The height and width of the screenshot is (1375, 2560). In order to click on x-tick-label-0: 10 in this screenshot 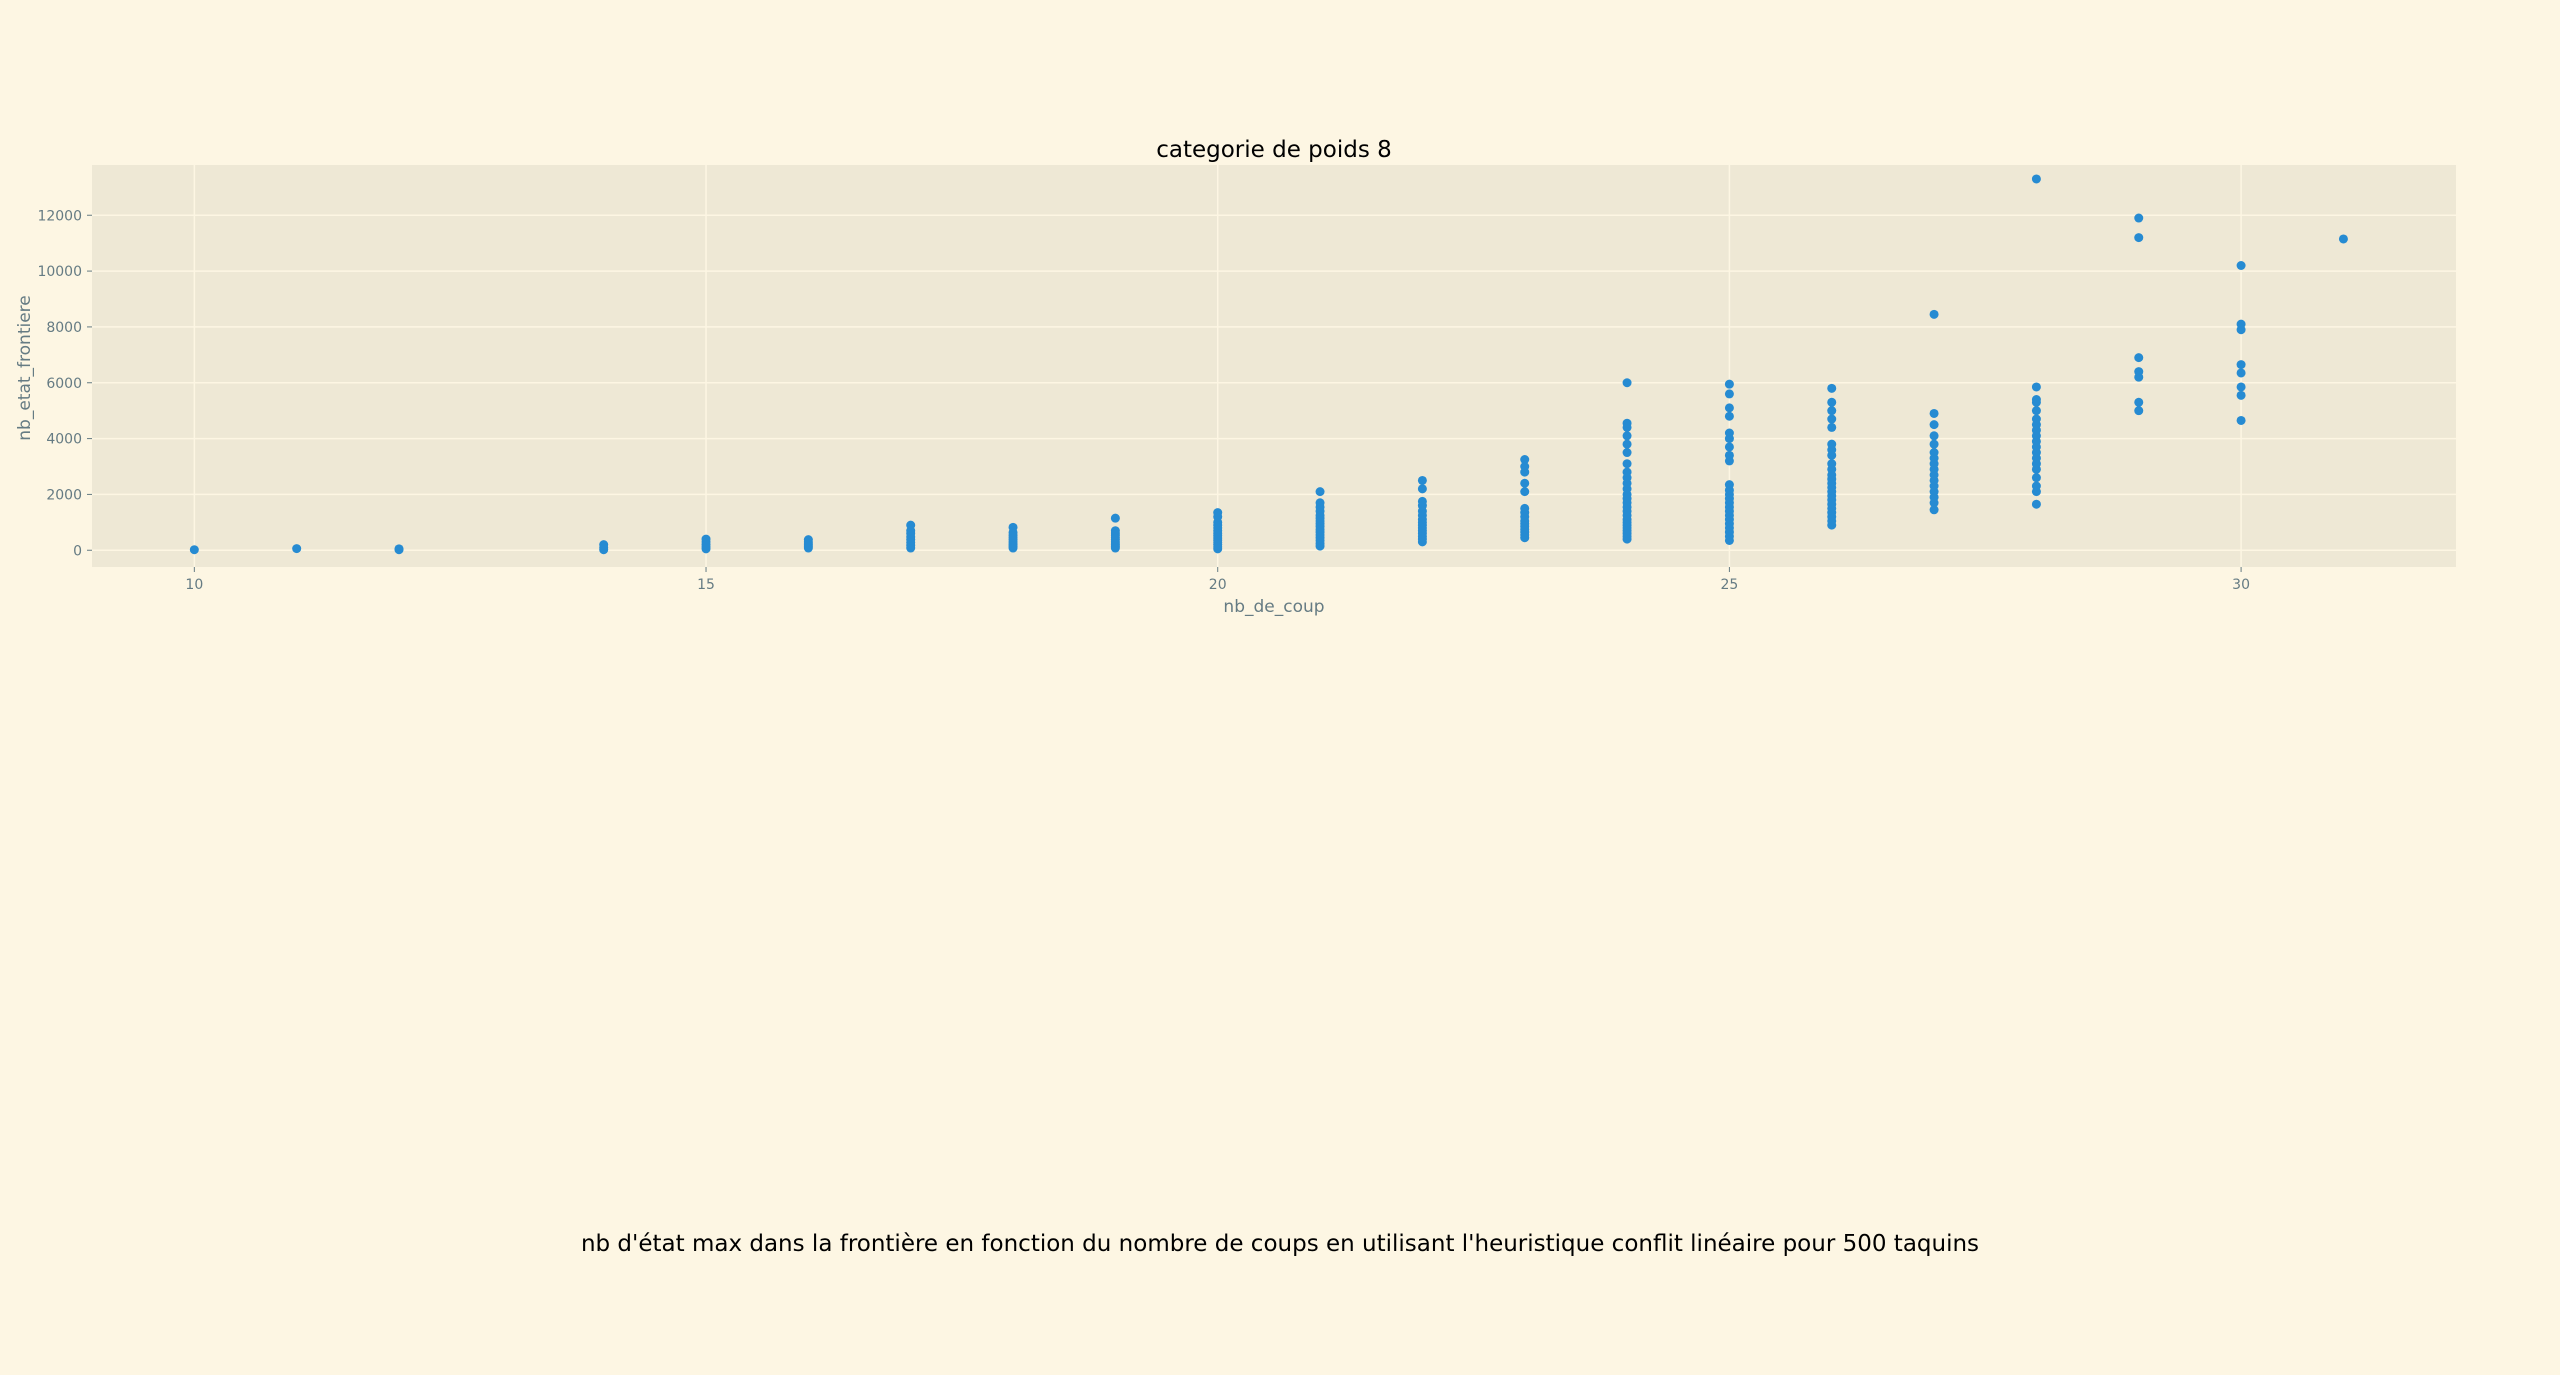, I will do `click(194, 585)`.